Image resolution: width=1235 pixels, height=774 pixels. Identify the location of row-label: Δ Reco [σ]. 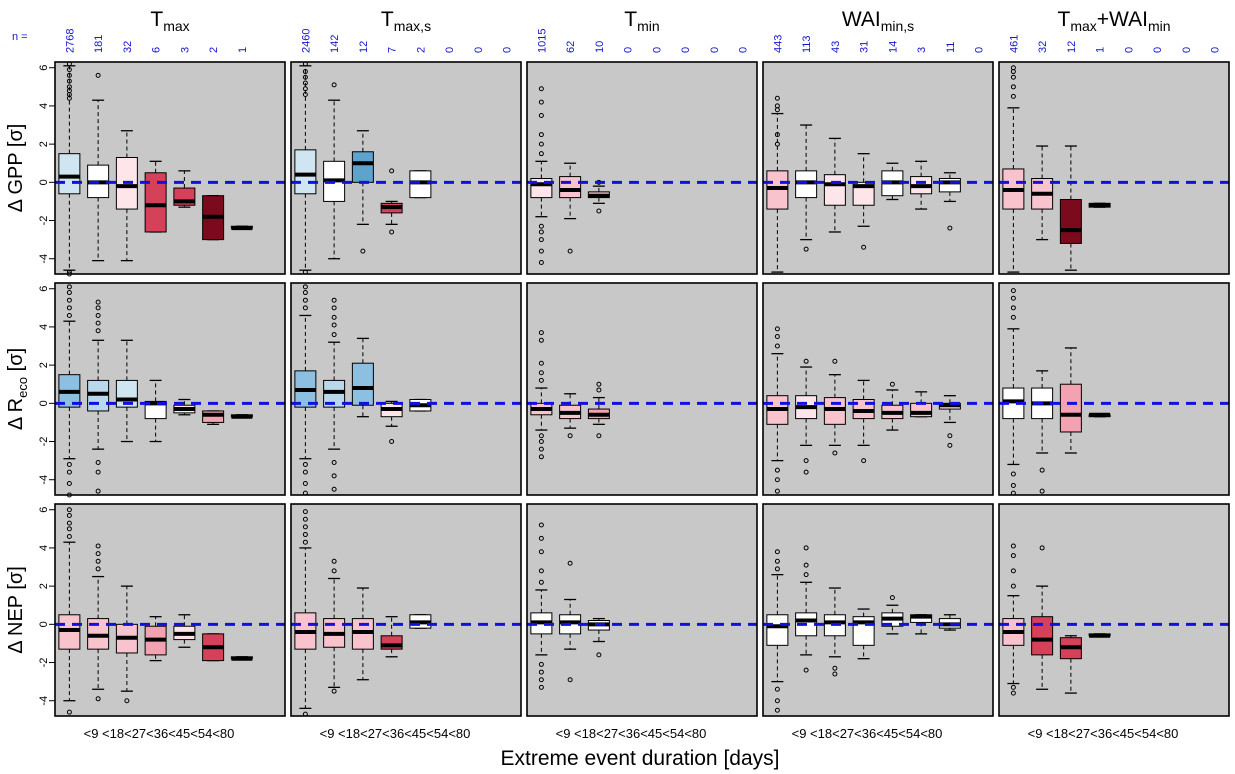
(17, 389).